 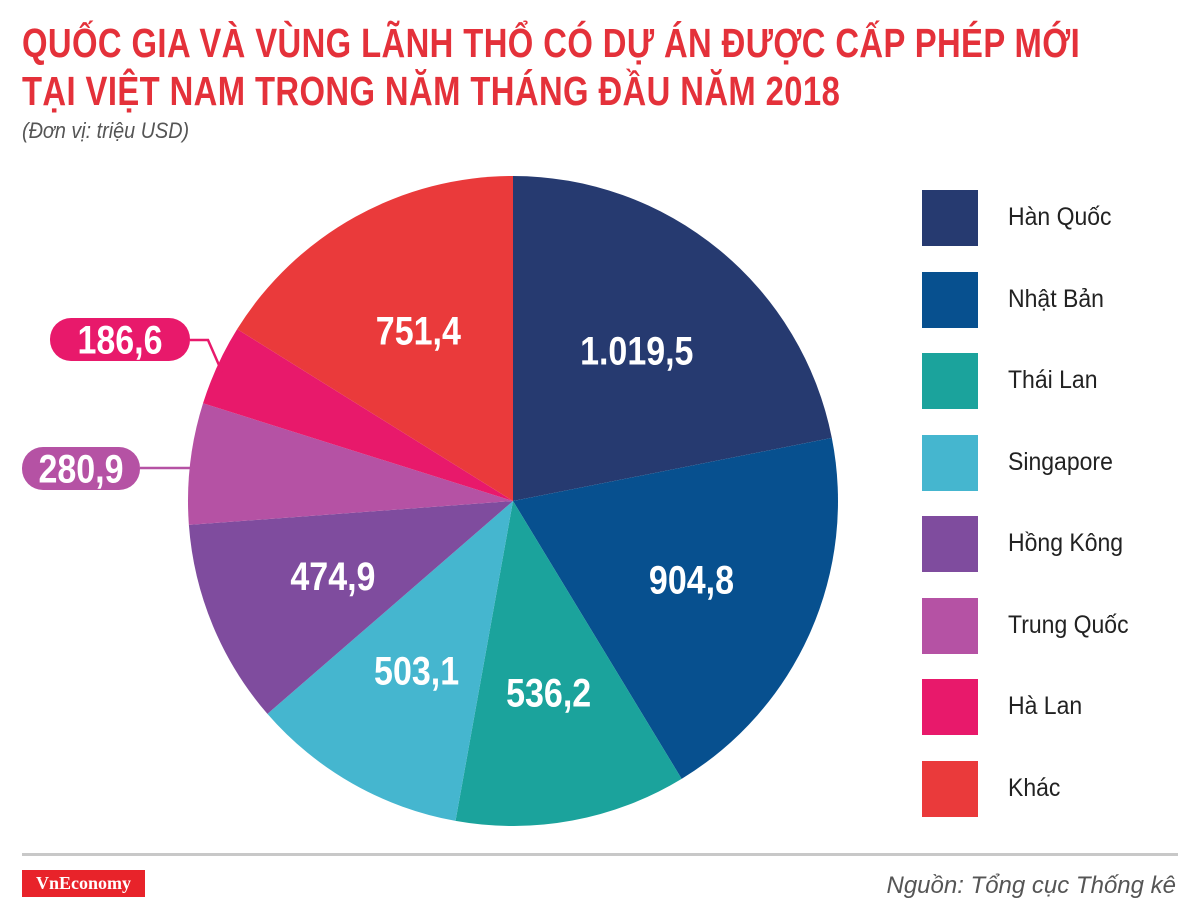 I want to click on divider, so click(x=600, y=854).